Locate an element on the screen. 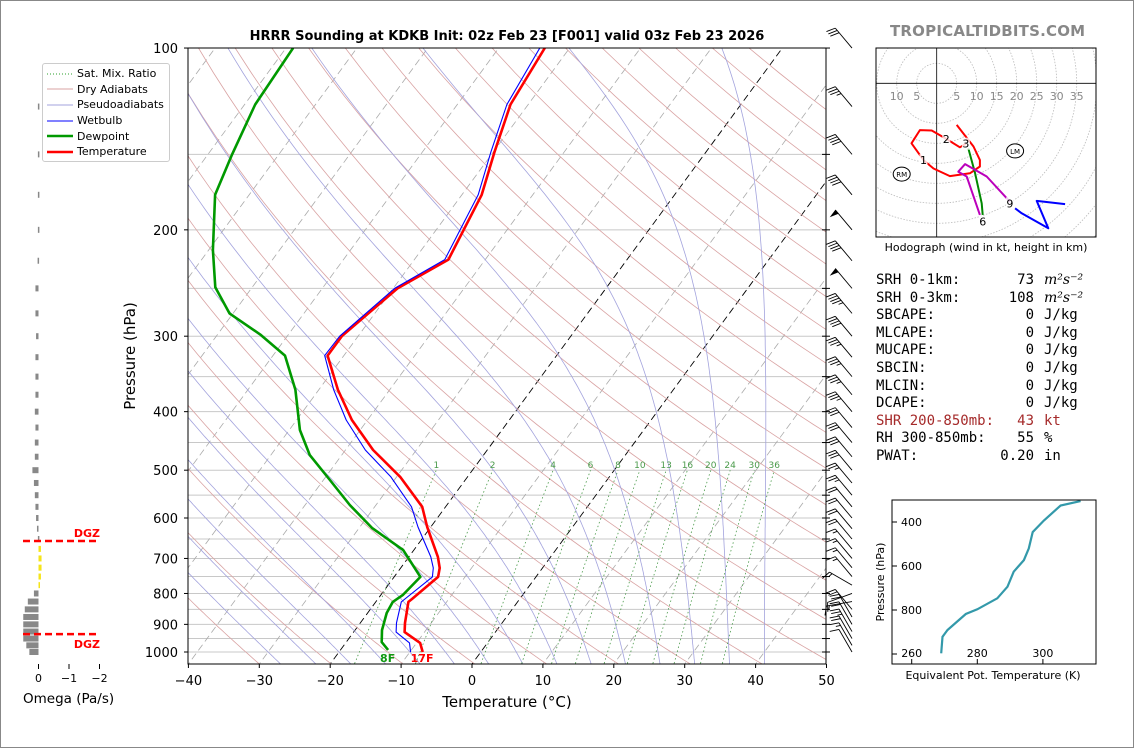 This screenshot has width=1134, height=748. parameter-row: SRH 0-1km: 73 m²s⁻² is located at coordinates (986, 281).